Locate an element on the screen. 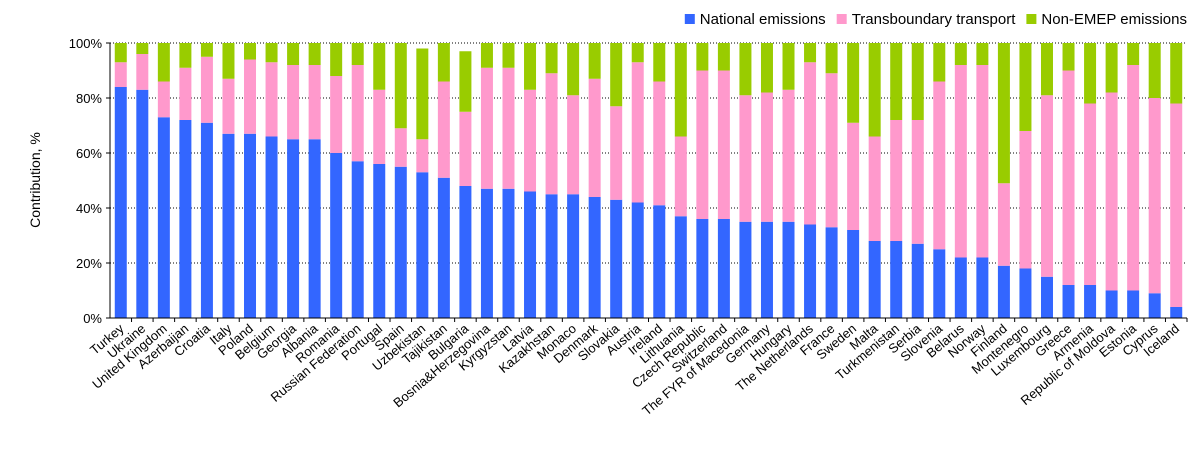  y-tick-label: 40% is located at coordinates (89, 208).